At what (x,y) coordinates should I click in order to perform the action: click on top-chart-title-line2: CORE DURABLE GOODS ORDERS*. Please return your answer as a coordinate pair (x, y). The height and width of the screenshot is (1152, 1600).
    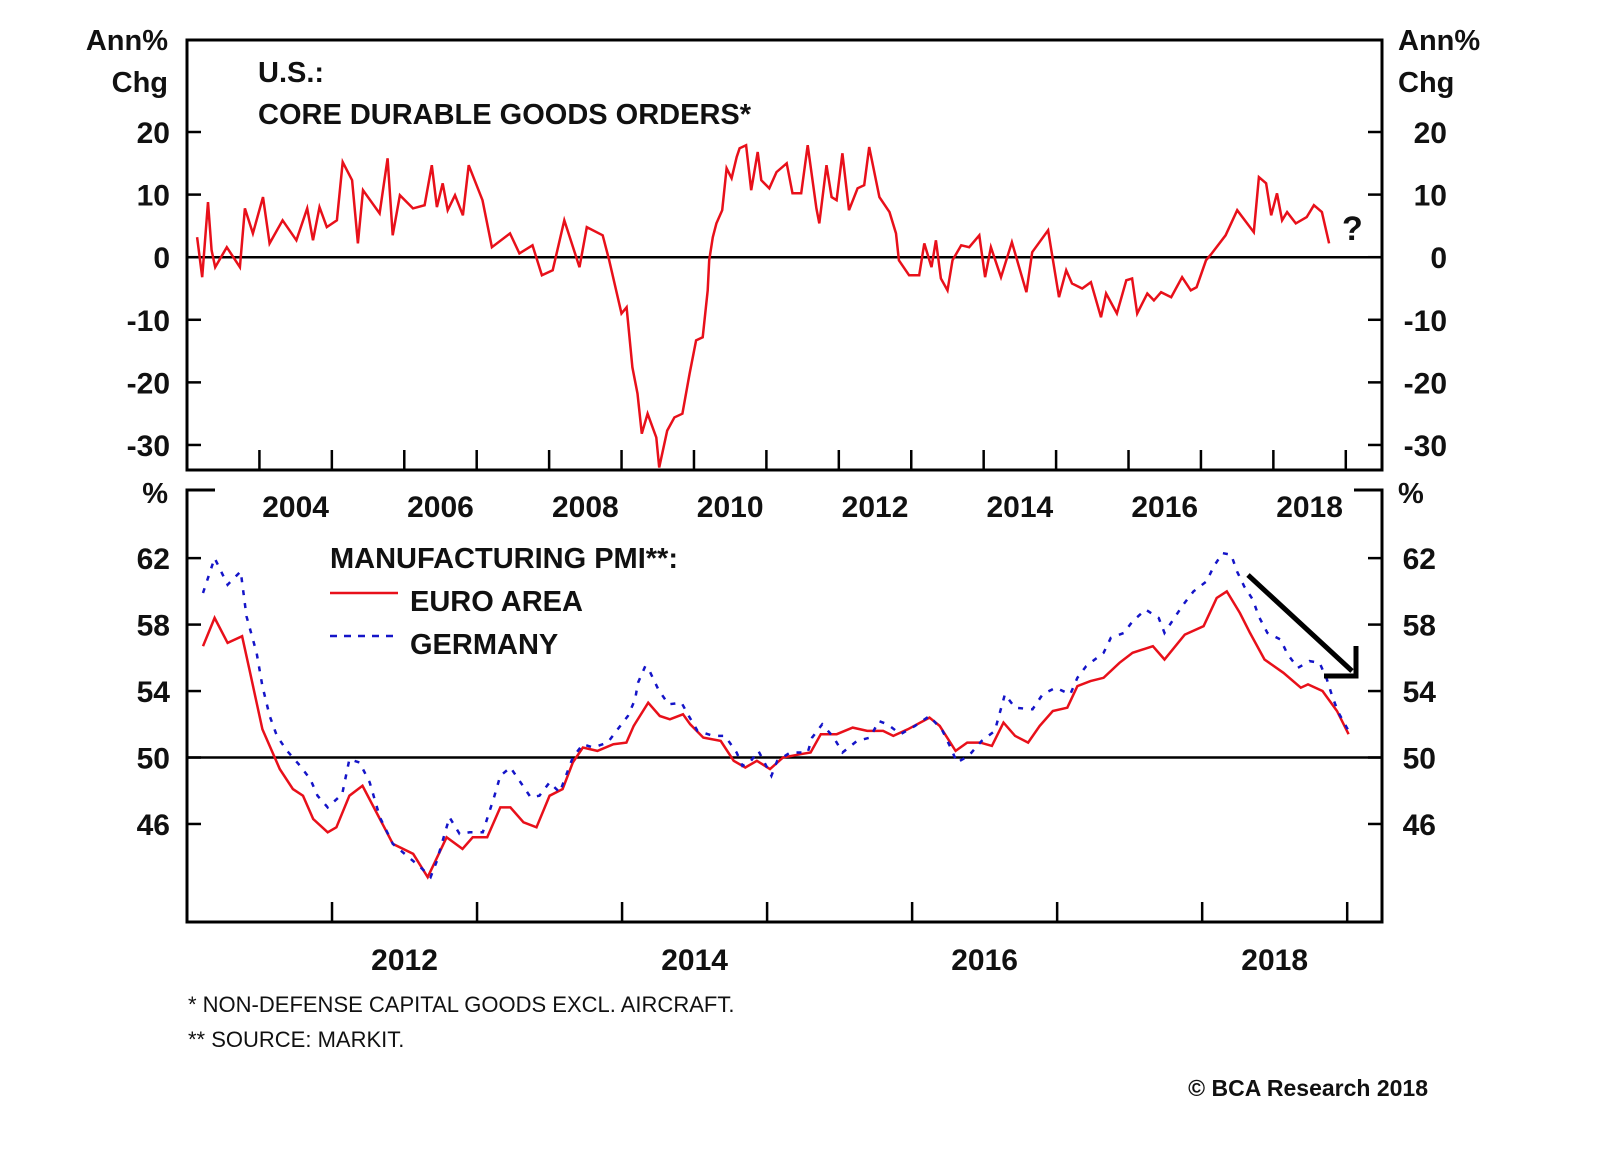
    Looking at the image, I should click on (505, 115).